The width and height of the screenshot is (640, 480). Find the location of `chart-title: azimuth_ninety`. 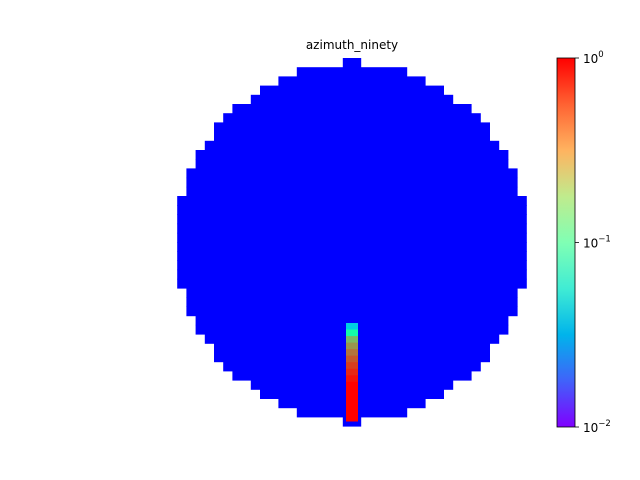

chart-title: azimuth_ninety is located at coordinates (352, 45).